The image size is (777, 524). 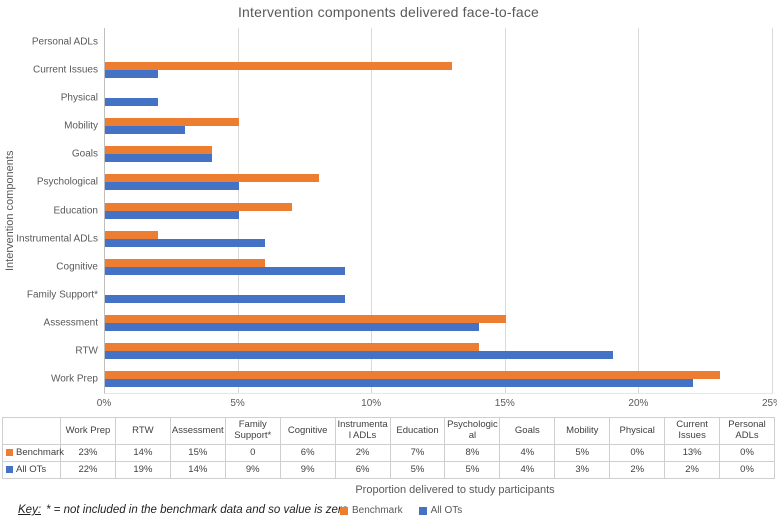 I want to click on category-label-psychological: Psychological, so click(x=67, y=182).